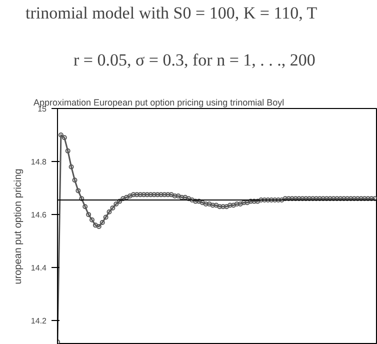 The image size is (377, 344). Describe the element at coordinates (172, 13) in the screenshot. I see `text: trinomial model with S0 = 100, K = 110, T` at that location.